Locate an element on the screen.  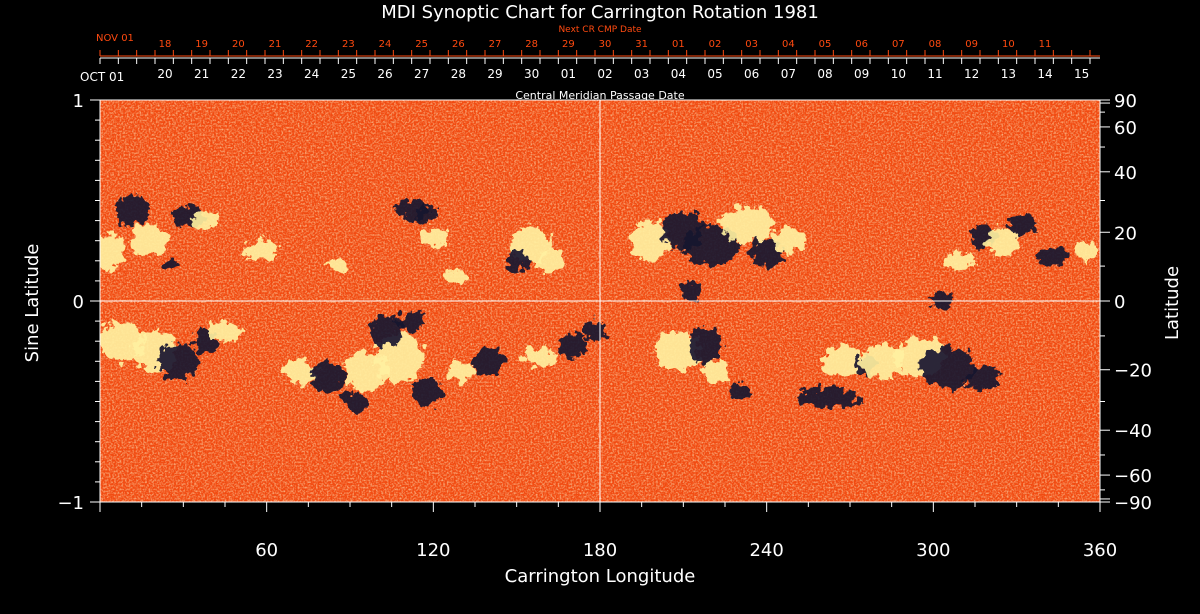
date-label: 14 is located at coordinates (1044, 74).